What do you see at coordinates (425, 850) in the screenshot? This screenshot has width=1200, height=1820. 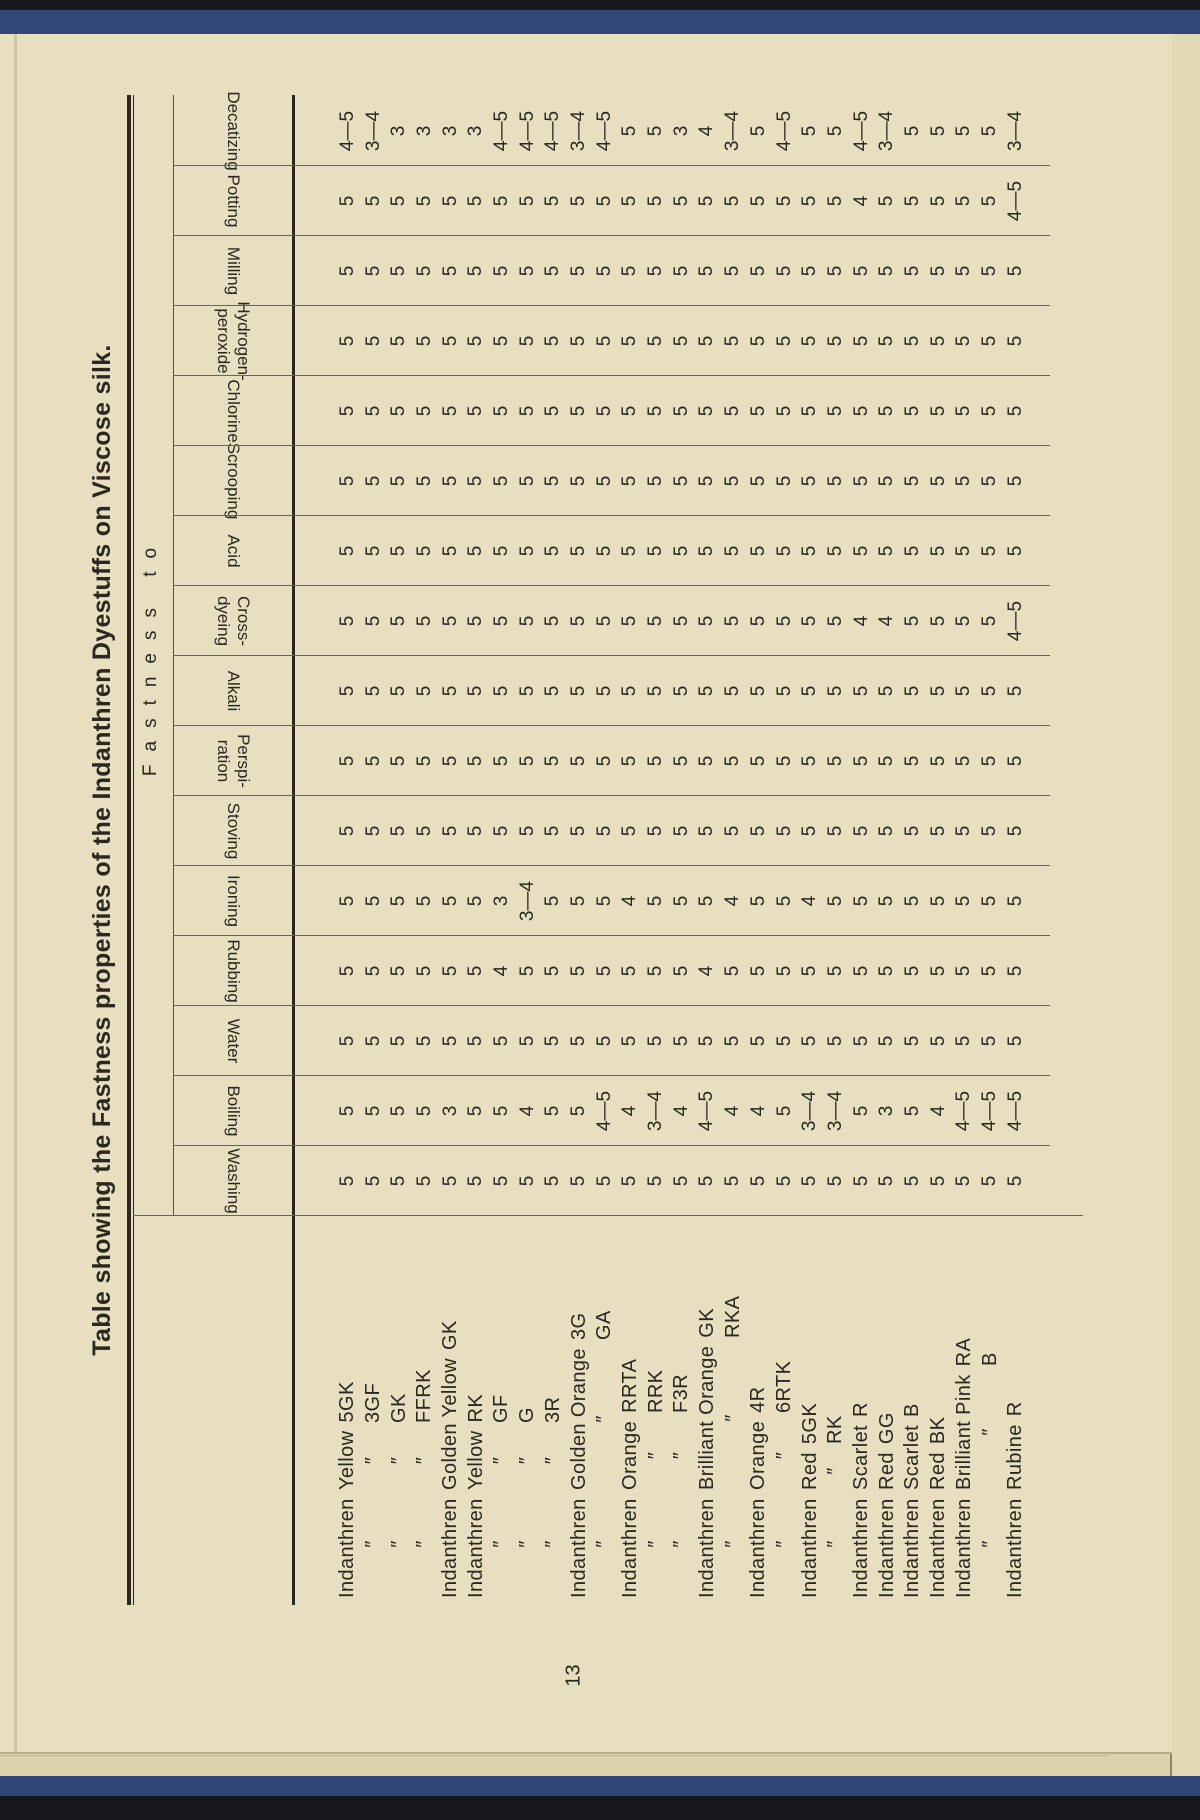 I see `table-row: ″ ″ FFRK 5 5 5 5 5 5 5 5 5 5 5 5 5 5 5 3` at bounding box center [425, 850].